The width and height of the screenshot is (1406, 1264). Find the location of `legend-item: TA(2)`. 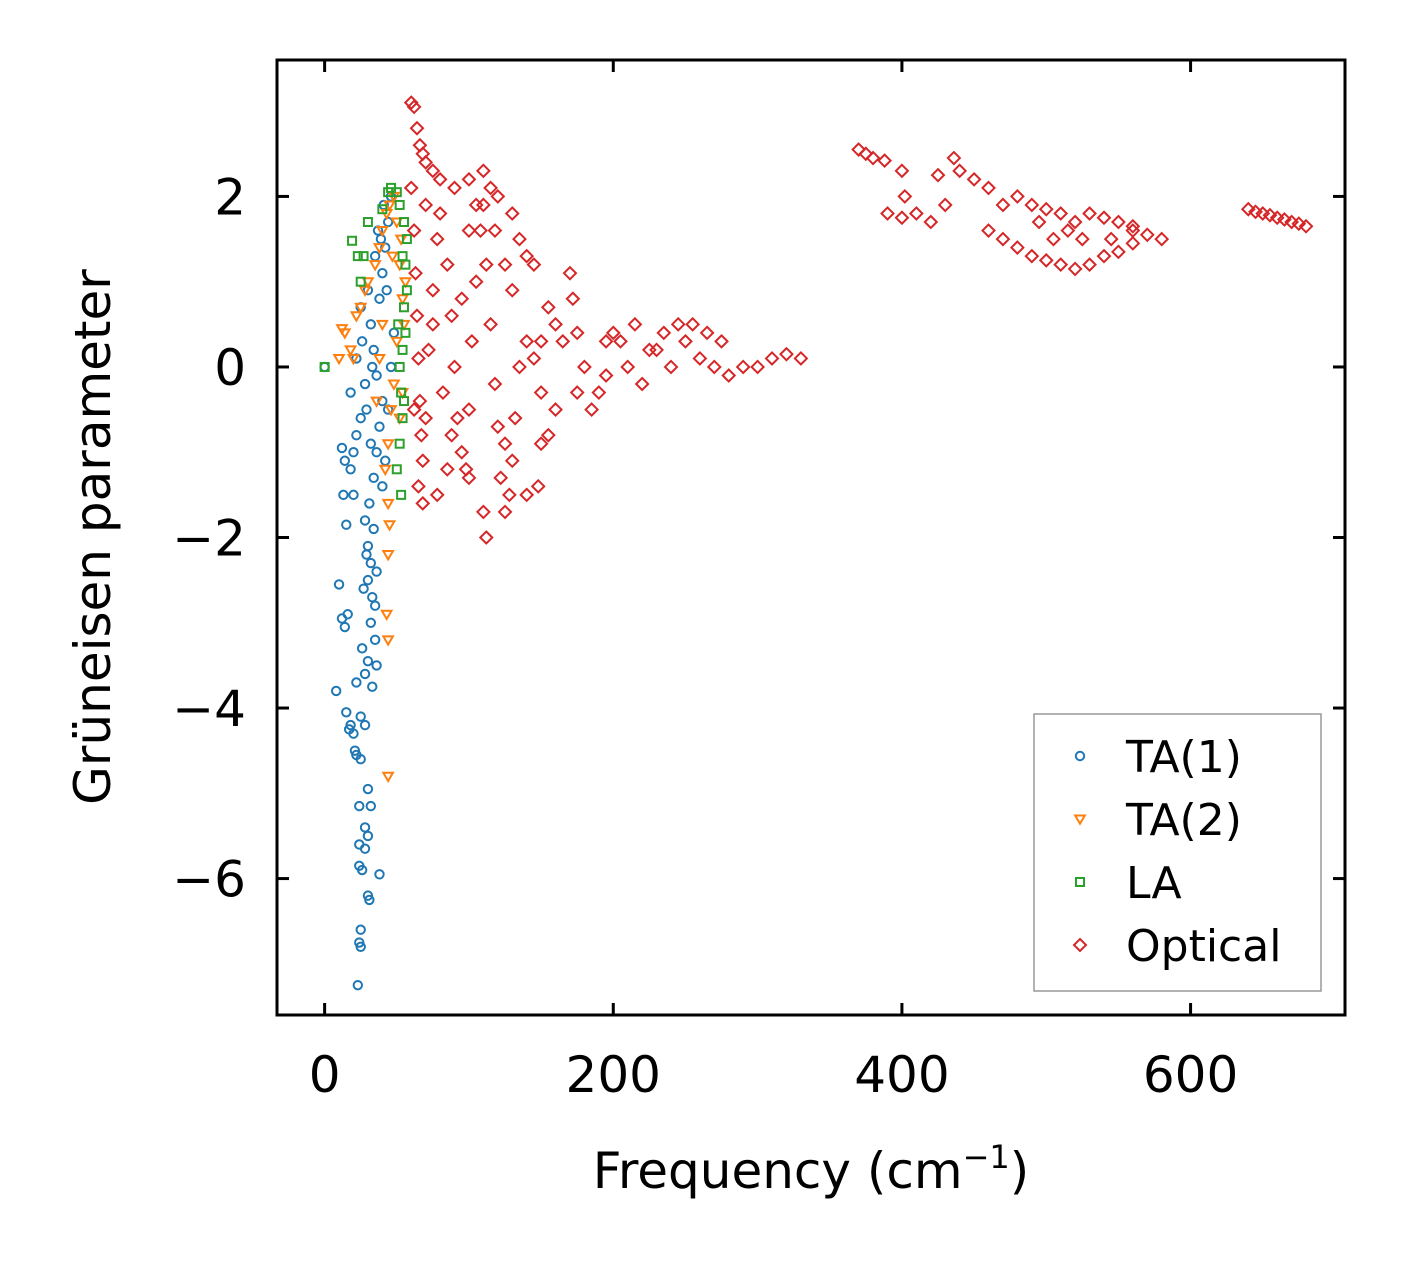

legend-item: TA(2) is located at coordinates (1157, 820).